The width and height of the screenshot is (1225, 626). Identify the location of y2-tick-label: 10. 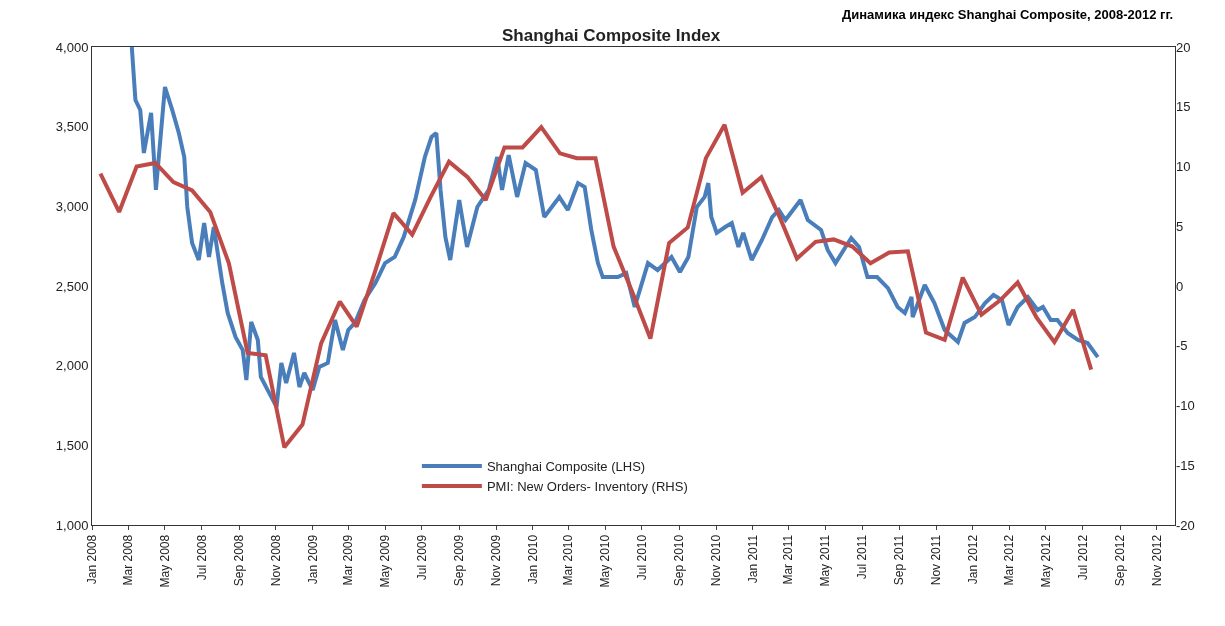
(1183, 167).